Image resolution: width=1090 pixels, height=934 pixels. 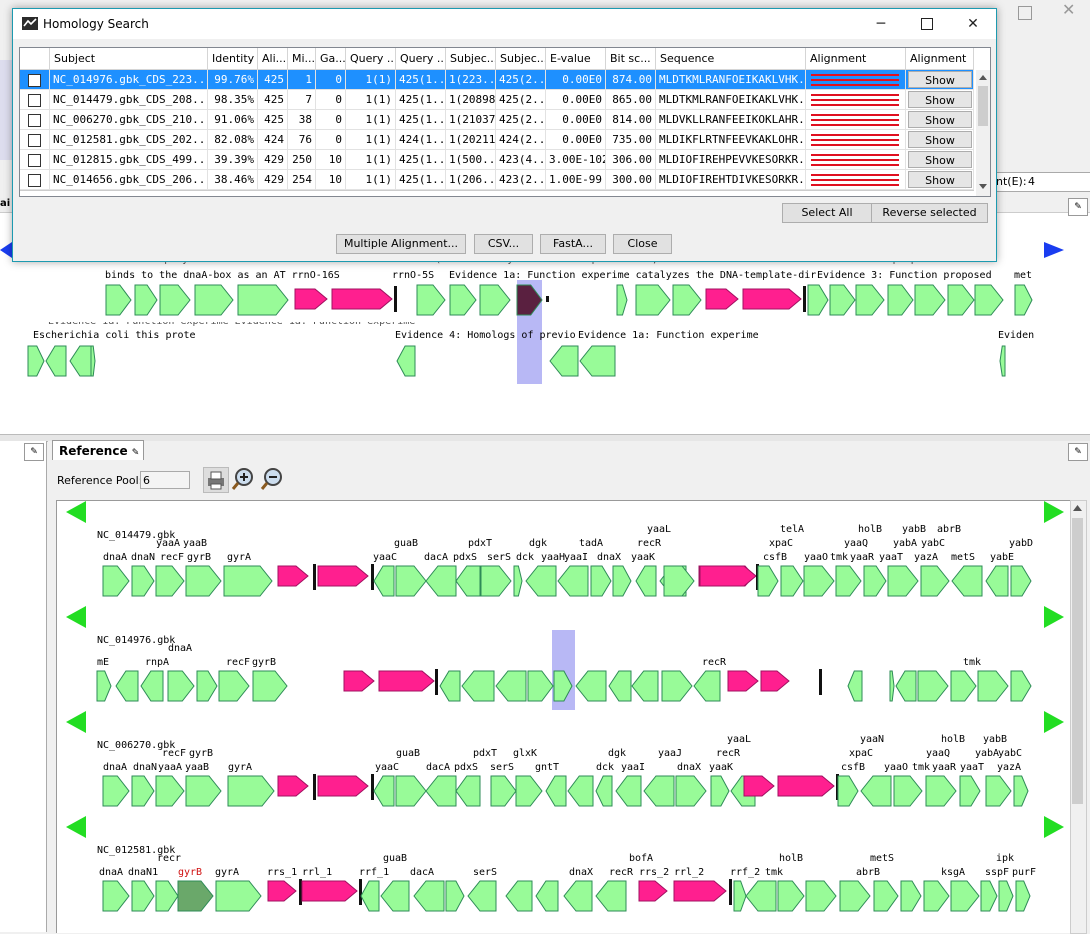 What do you see at coordinates (642, 244) in the screenshot?
I see `close-button: Close` at bounding box center [642, 244].